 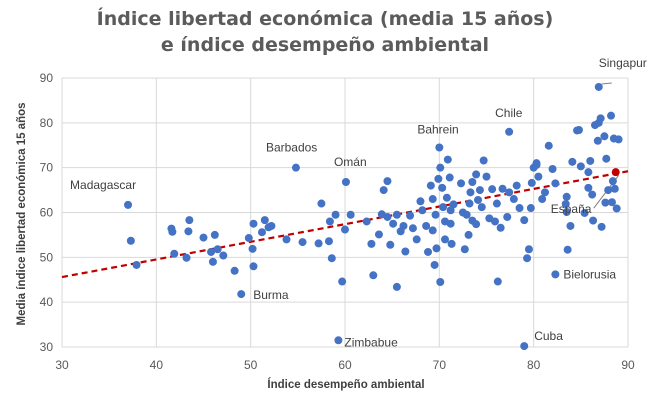 What do you see at coordinates (47, 78) in the screenshot?
I see `y-tick-label: 90` at bounding box center [47, 78].